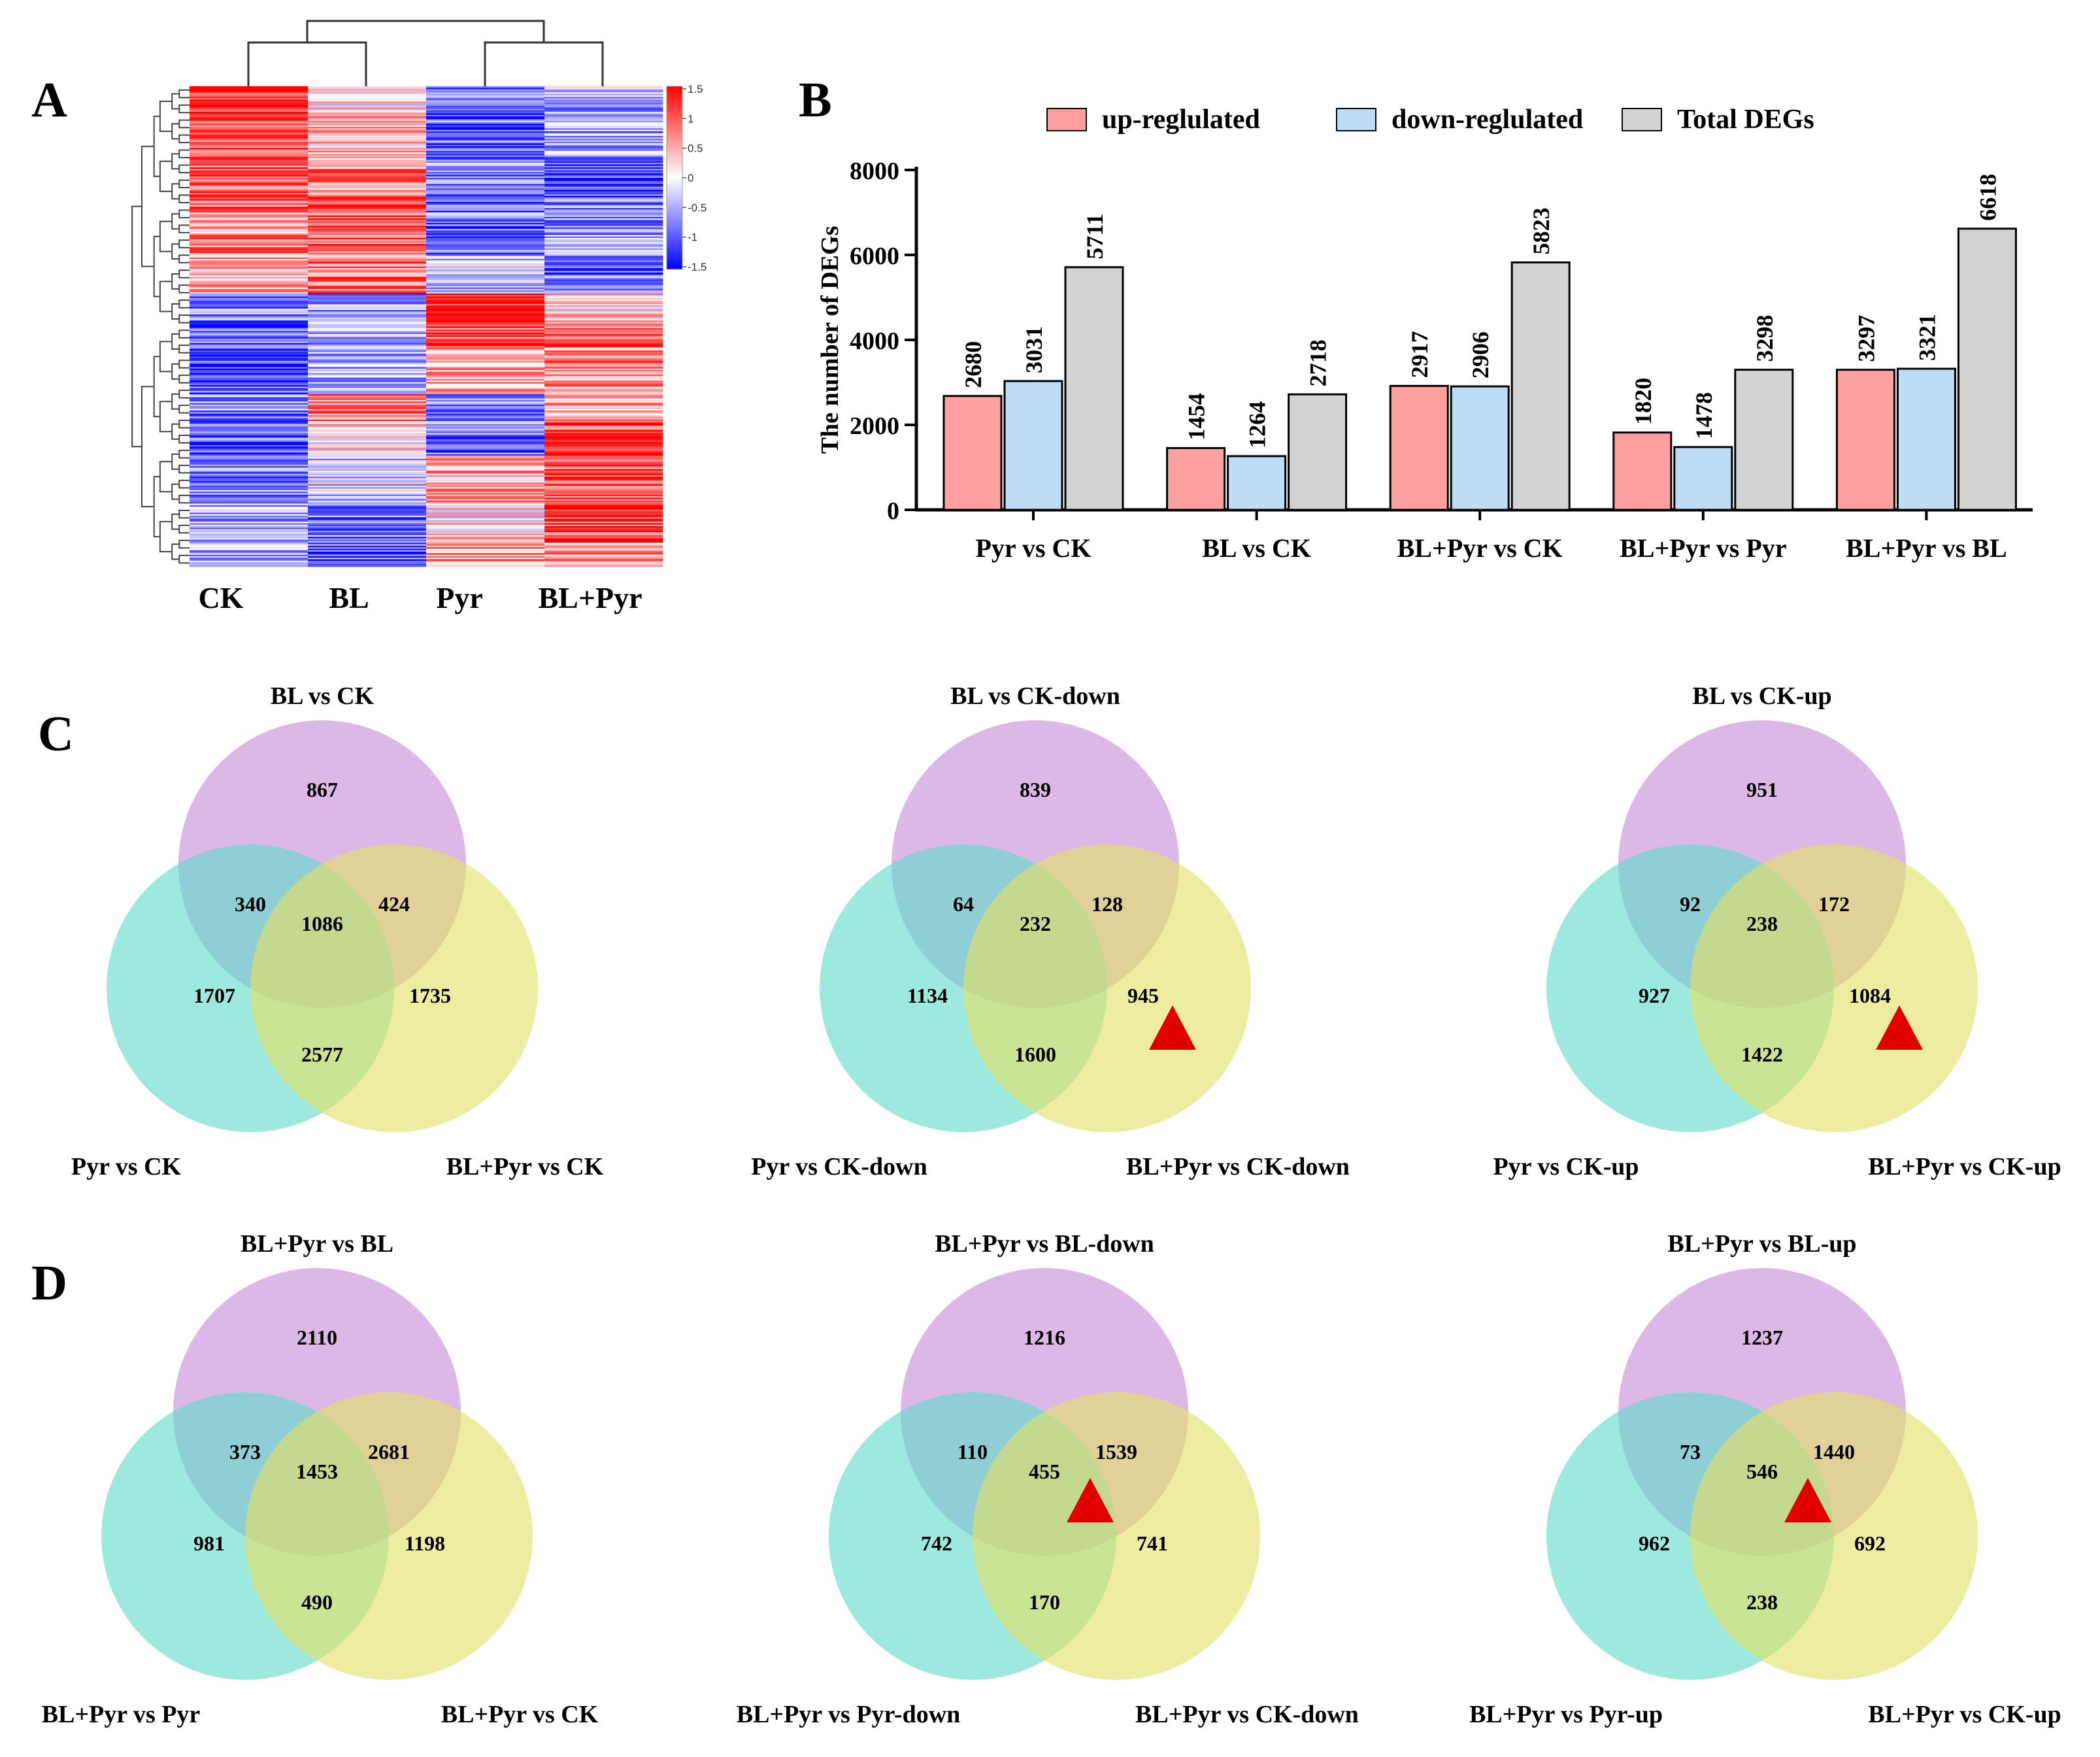 The height and width of the screenshot is (1757, 2100). Describe the element at coordinates (1870, 995) in the screenshot. I see `venn-count: 1084` at that location.